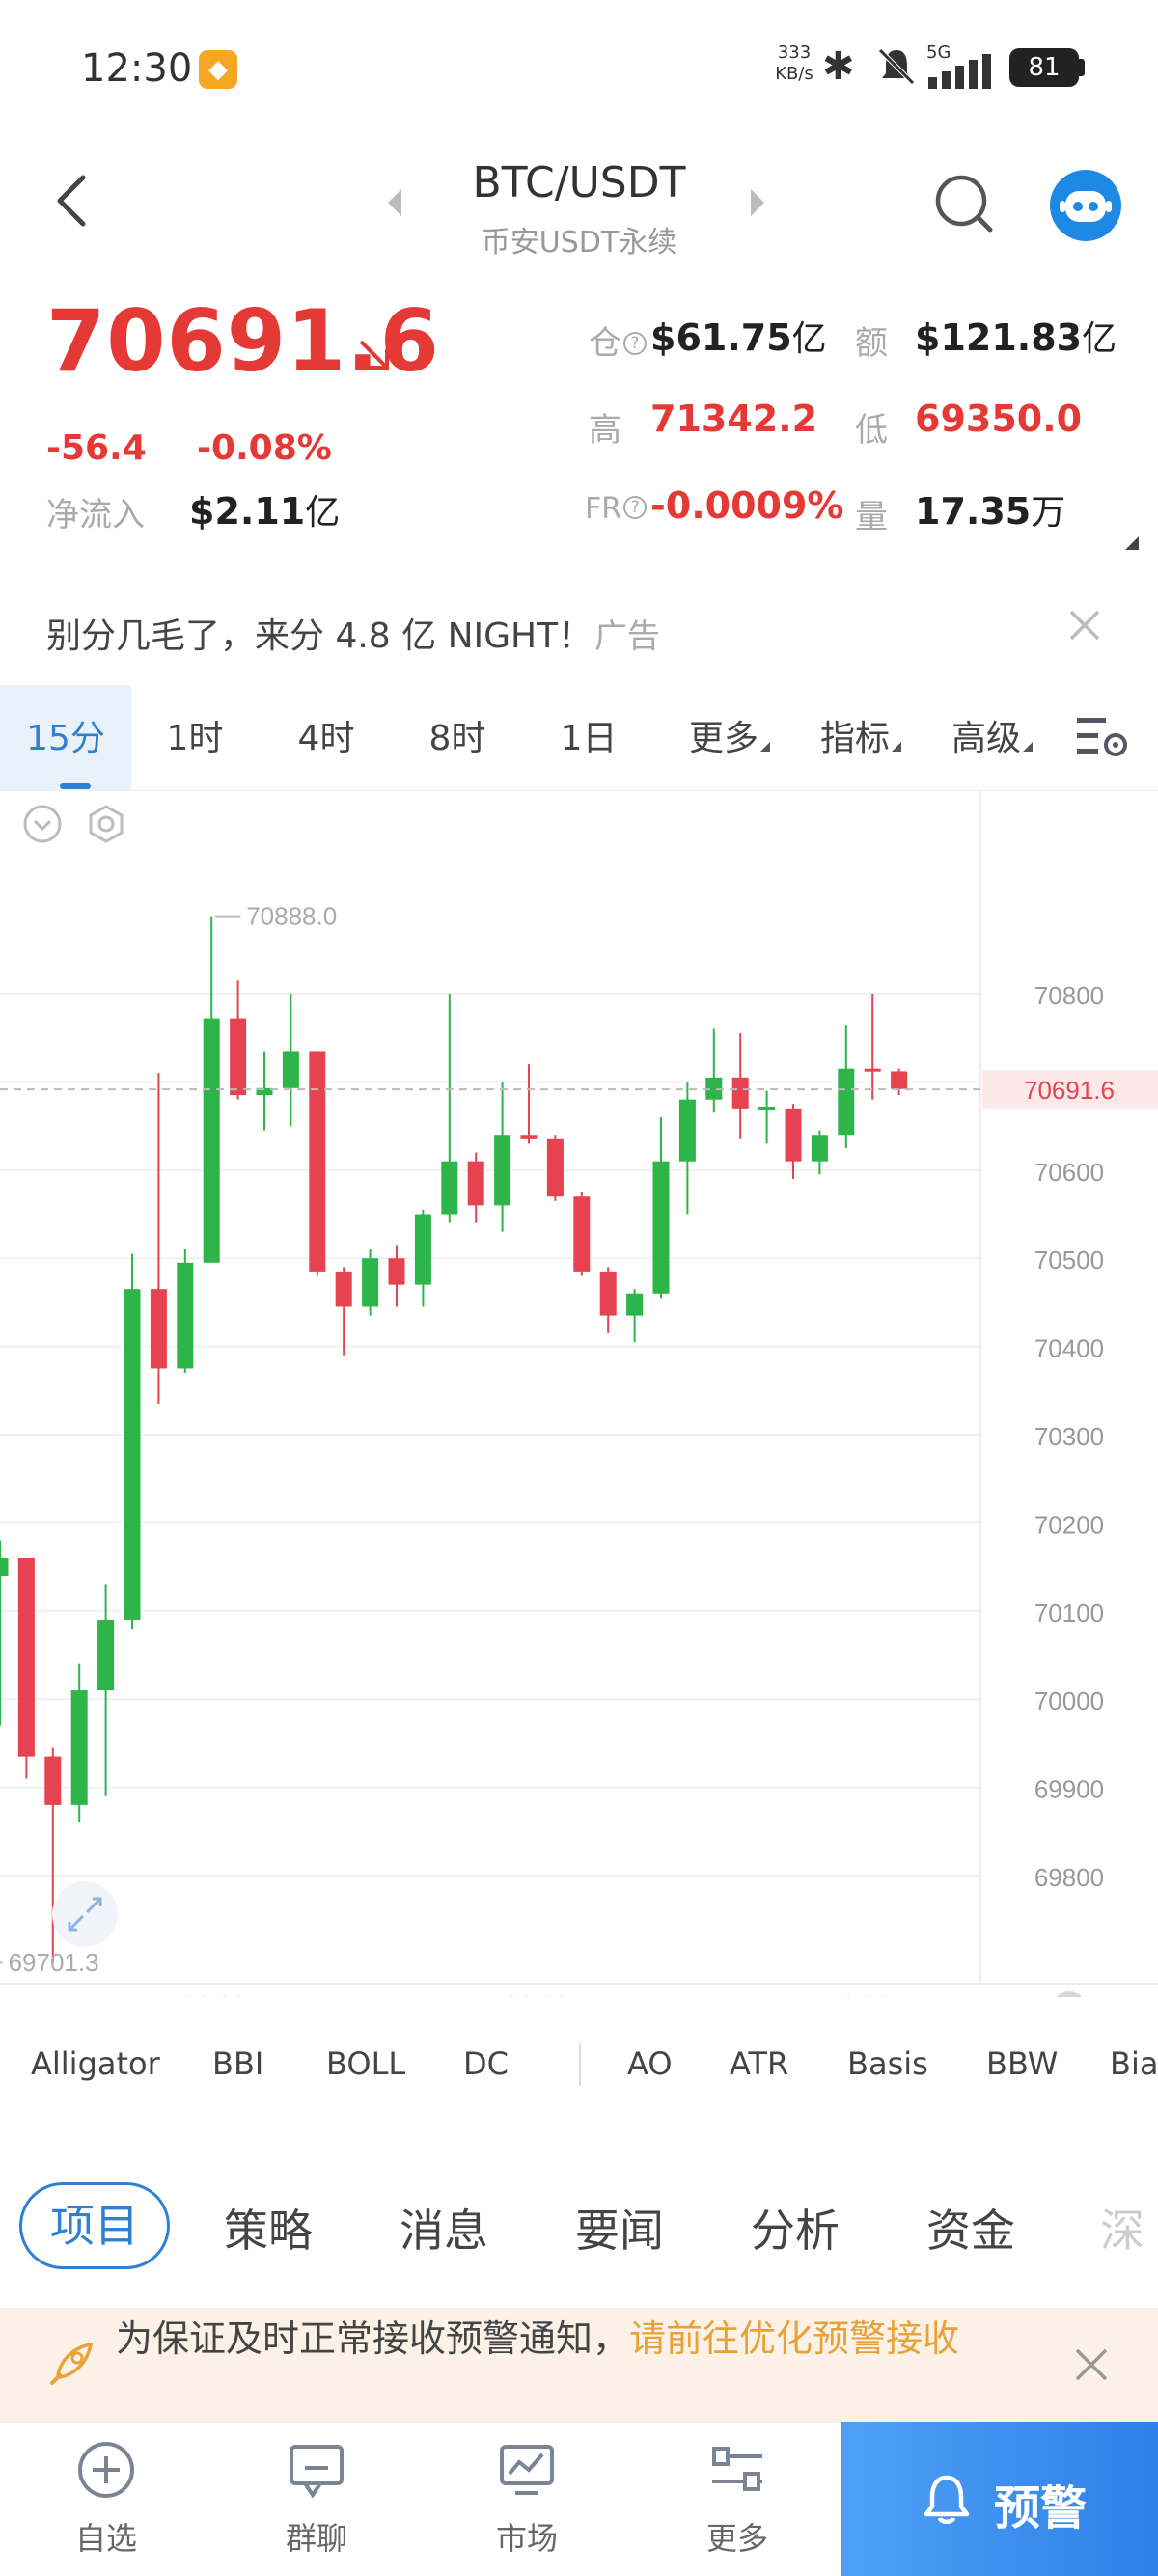 This screenshot has width=1158, height=2576. What do you see at coordinates (105, 2538) in the screenshot?
I see `nav-label: 自选` at bounding box center [105, 2538].